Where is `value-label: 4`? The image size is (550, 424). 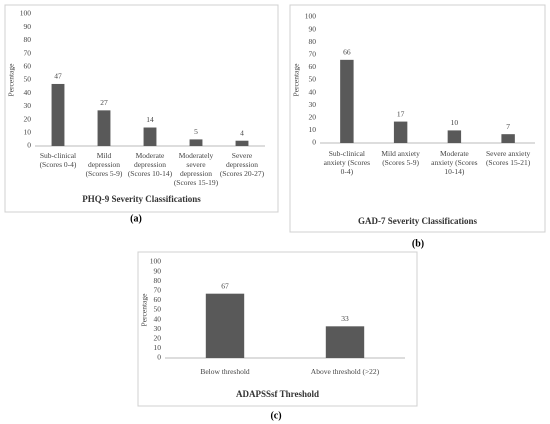 value-label: 4 is located at coordinates (242, 132).